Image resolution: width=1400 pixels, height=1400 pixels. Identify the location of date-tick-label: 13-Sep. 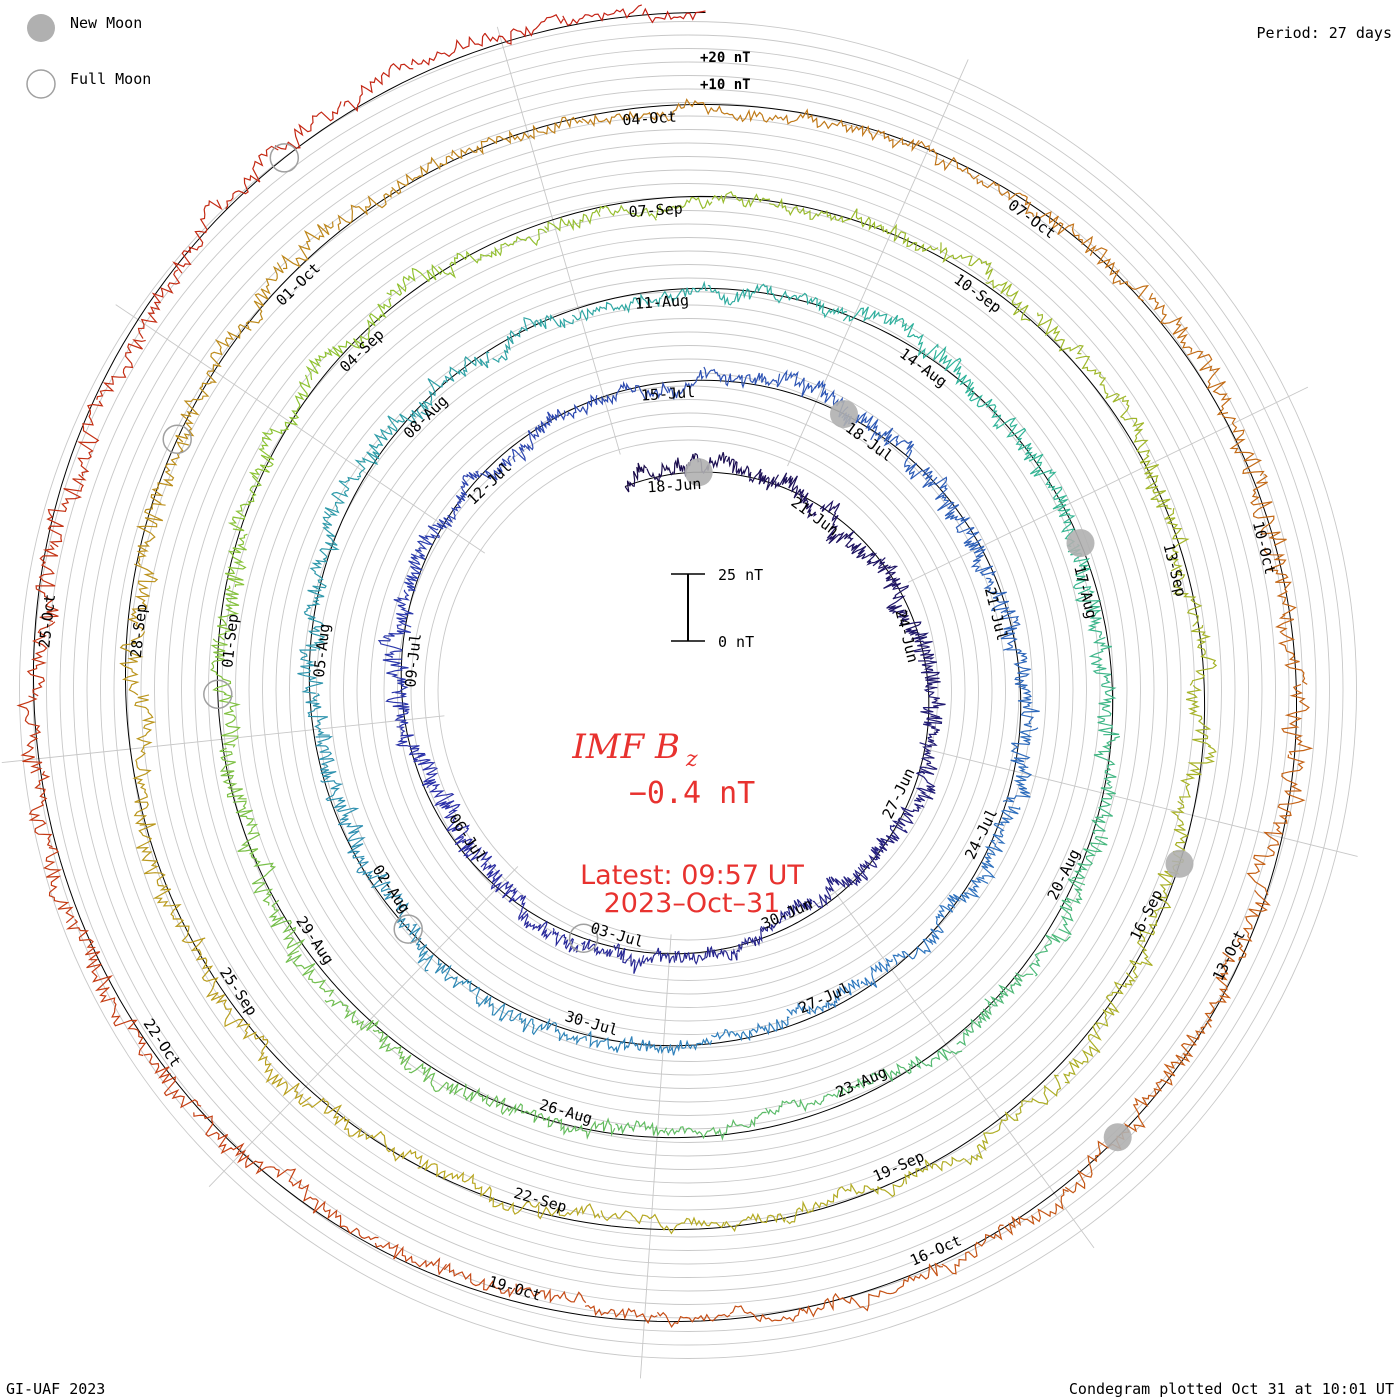
(1175, 570).